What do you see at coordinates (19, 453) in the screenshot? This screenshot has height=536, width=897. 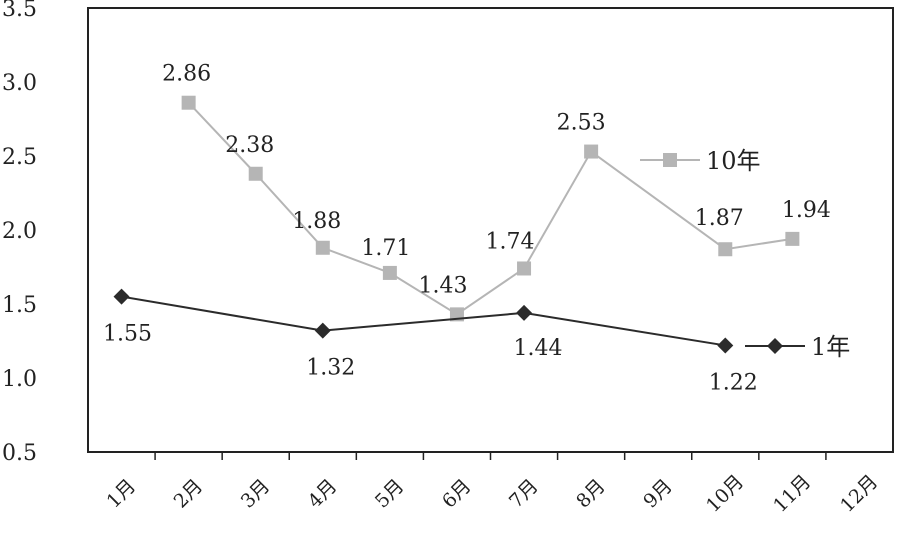 I see `y-tick-label: 0.5` at bounding box center [19, 453].